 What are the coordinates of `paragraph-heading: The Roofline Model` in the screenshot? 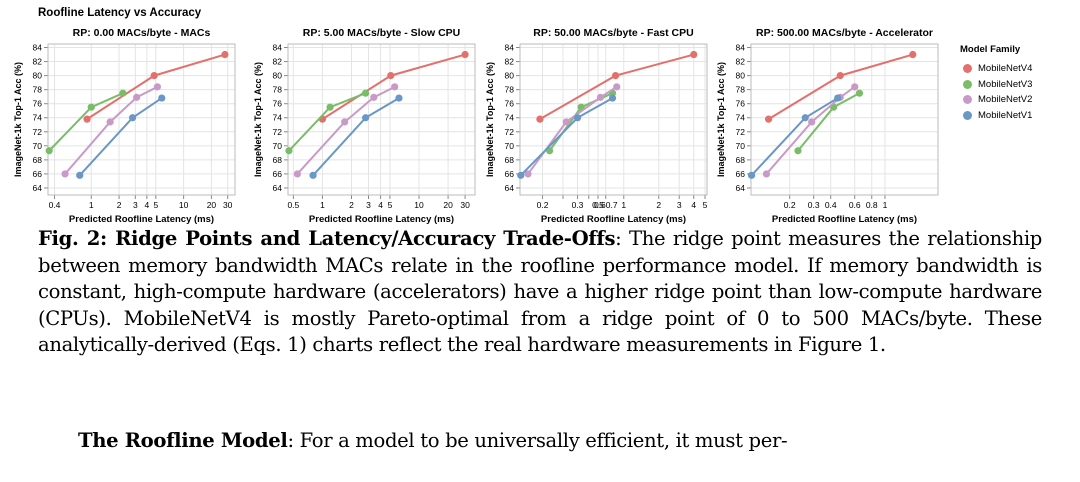 It's located at (183, 440).